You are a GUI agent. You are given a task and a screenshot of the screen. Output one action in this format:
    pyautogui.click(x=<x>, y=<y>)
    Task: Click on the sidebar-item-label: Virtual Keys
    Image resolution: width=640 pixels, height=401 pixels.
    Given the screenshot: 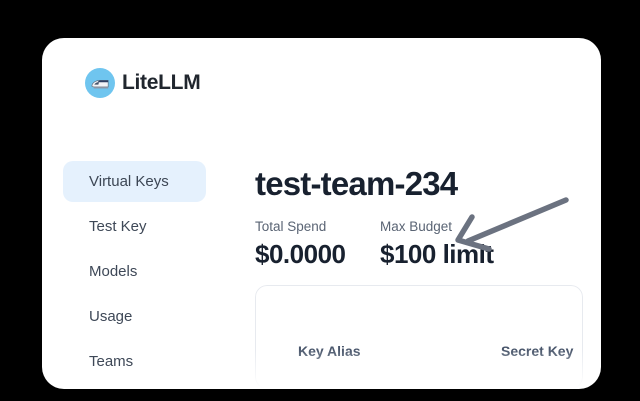 What is the action you would take?
    pyautogui.click(x=129, y=181)
    